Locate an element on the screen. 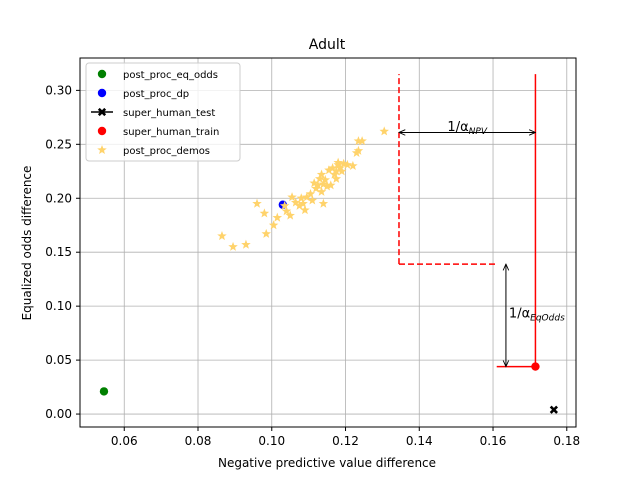 Image resolution: width=640 pixels, height=480 pixels. legend-marker-post-proc-demos is located at coordinates (102, 150).